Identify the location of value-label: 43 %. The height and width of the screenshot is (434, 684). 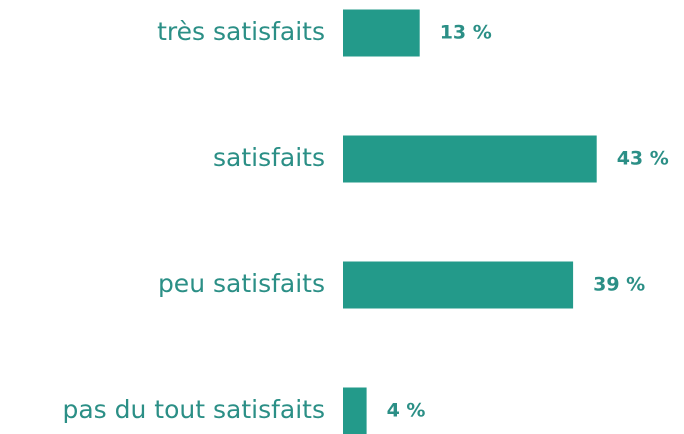
(643, 159).